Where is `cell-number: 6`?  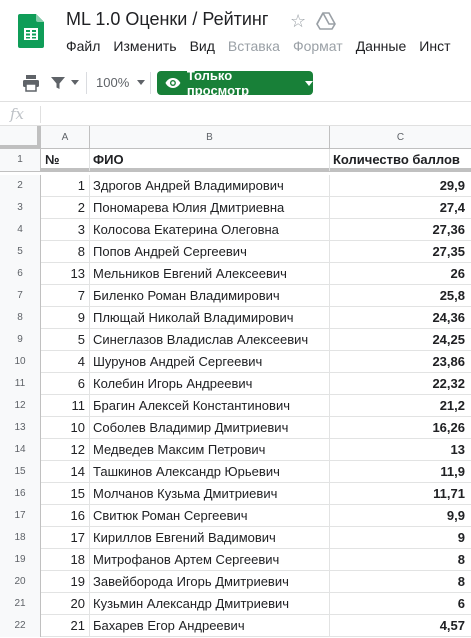
cell-number: 6 is located at coordinates (65, 384).